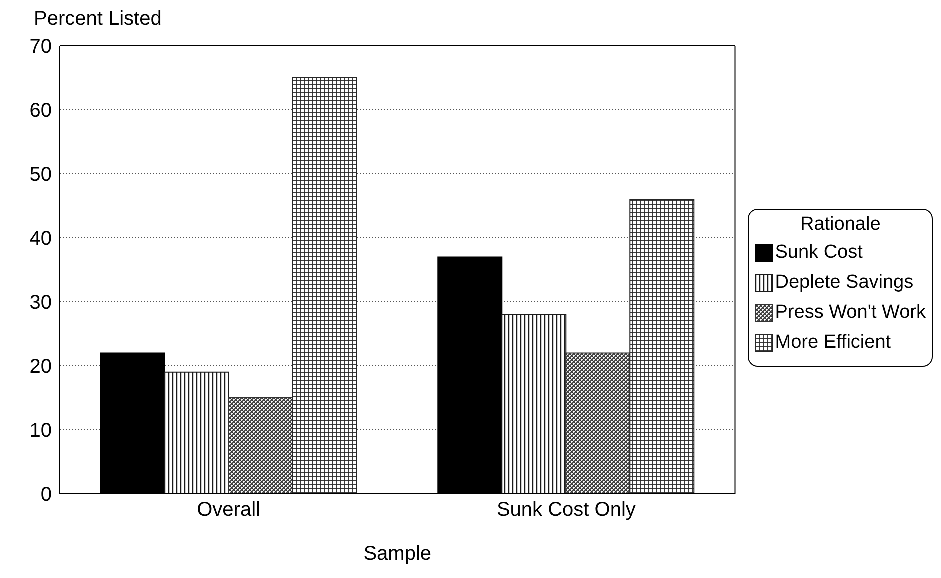 The height and width of the screenshot is (578, 941). Describe the element at coordinates (844, 283) in the screenshot. I see `legend-label: Deplete Savings` at that location.